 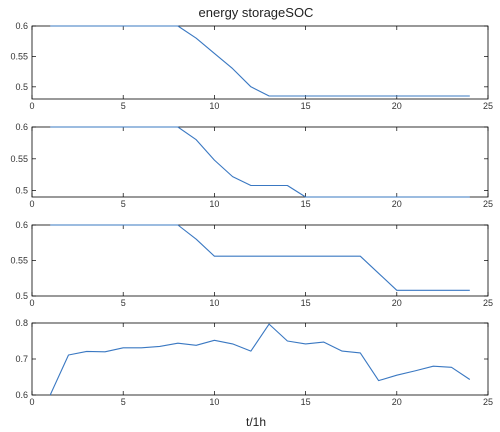 What do you see at coordinates (256, 422) in the screenshot?
I see `x-axis-label: t/1h` at bounding box center [256, 422].